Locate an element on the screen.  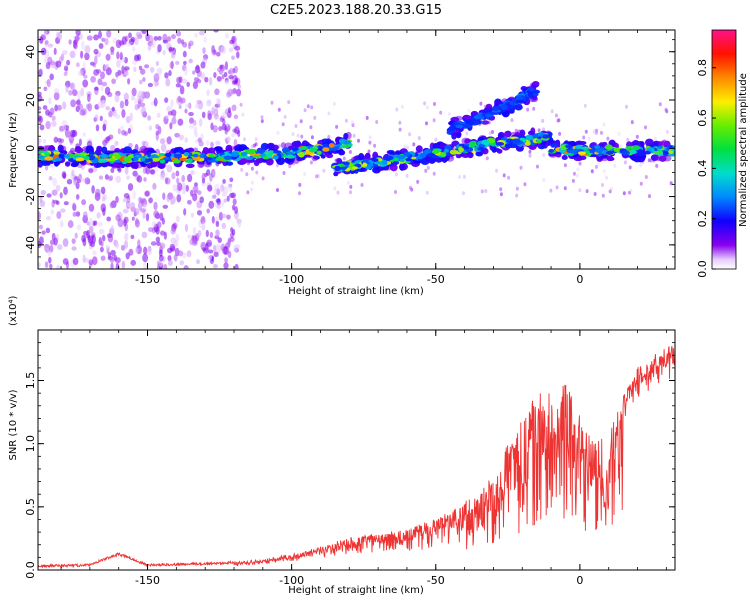
spectrogram-ylabel: Frequency (Hz) is located at coordinates (13, 150).